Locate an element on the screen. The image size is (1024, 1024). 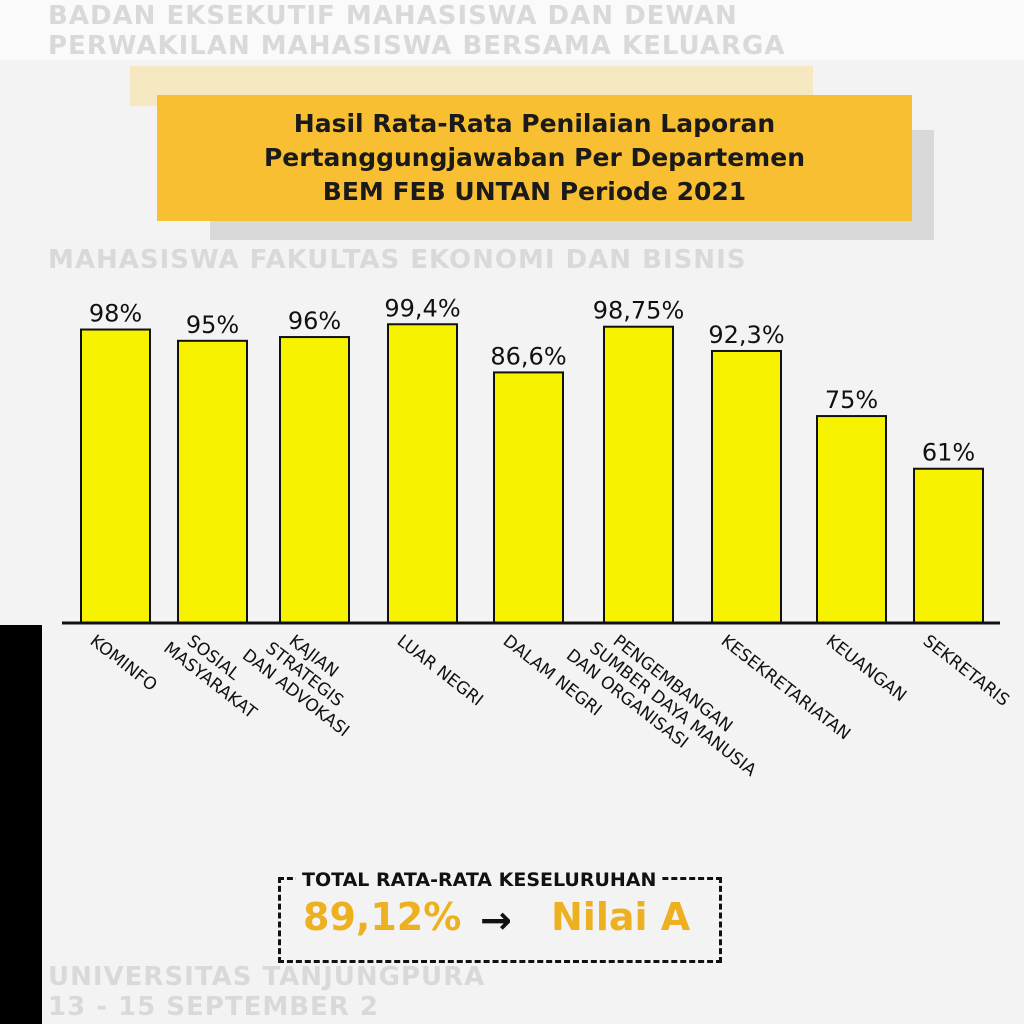
x-tick-label: KEUANGAN is located at coordinates (866, 668).